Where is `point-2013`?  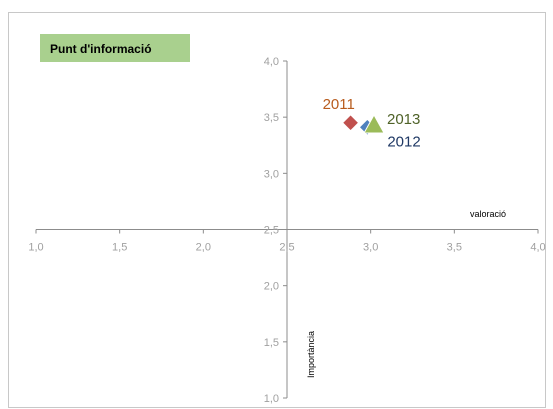 point-2013 is located at coordinates (374, 124).